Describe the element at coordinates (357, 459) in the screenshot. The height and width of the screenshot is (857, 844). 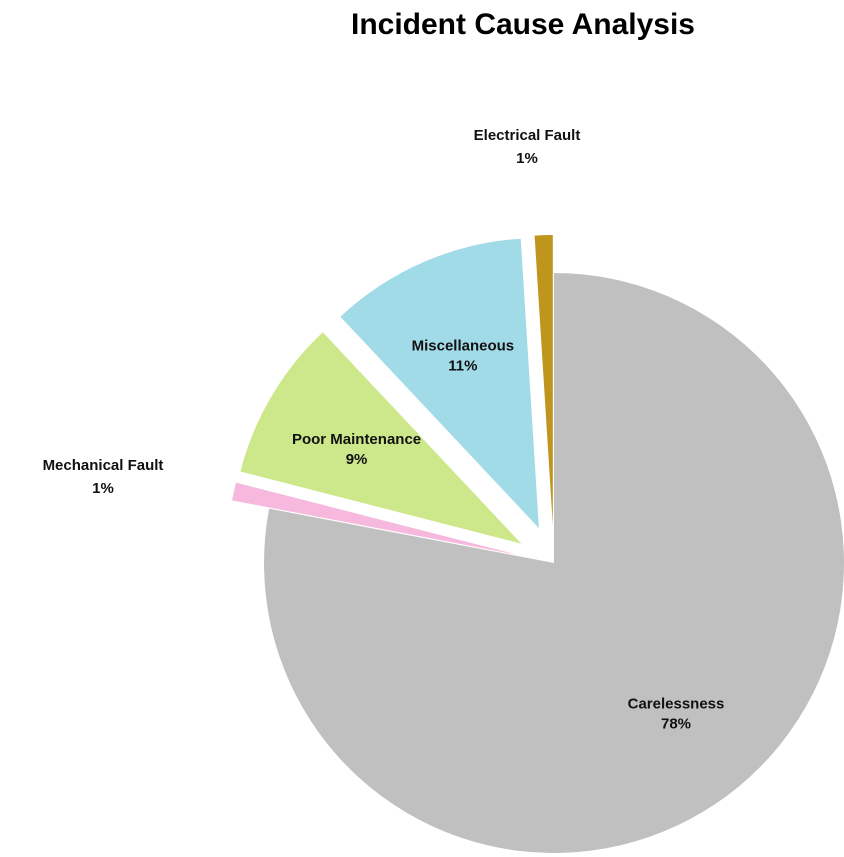
I see `slice-value-poor-maintenance: 9%` at that location.